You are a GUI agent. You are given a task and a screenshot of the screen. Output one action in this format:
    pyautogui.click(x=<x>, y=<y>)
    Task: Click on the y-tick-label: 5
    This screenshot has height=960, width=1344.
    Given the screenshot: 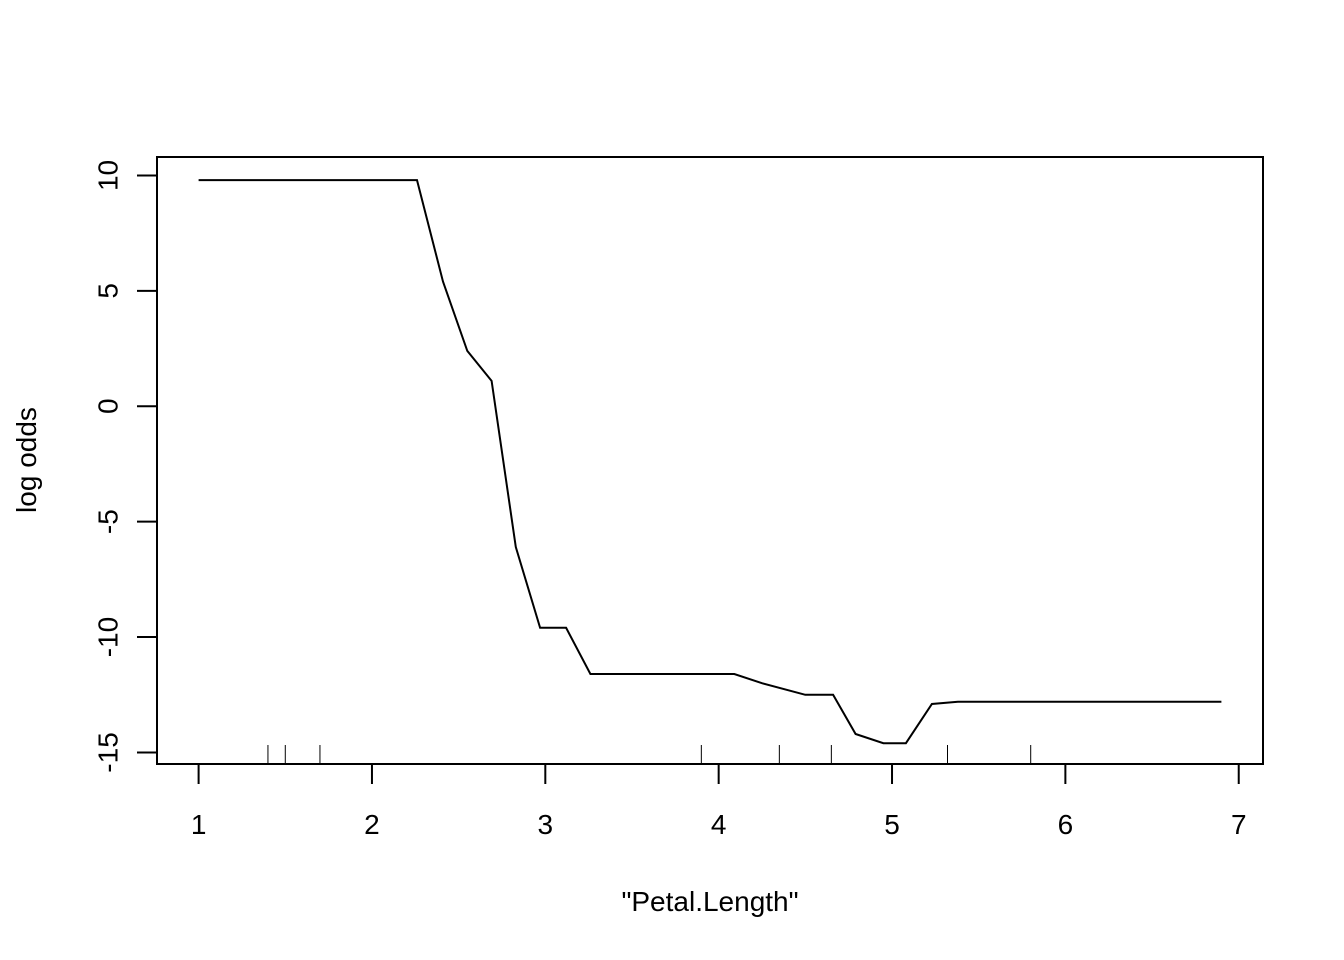 What is the action you would take?
    pyautogui.click(x=108, y=291)
    